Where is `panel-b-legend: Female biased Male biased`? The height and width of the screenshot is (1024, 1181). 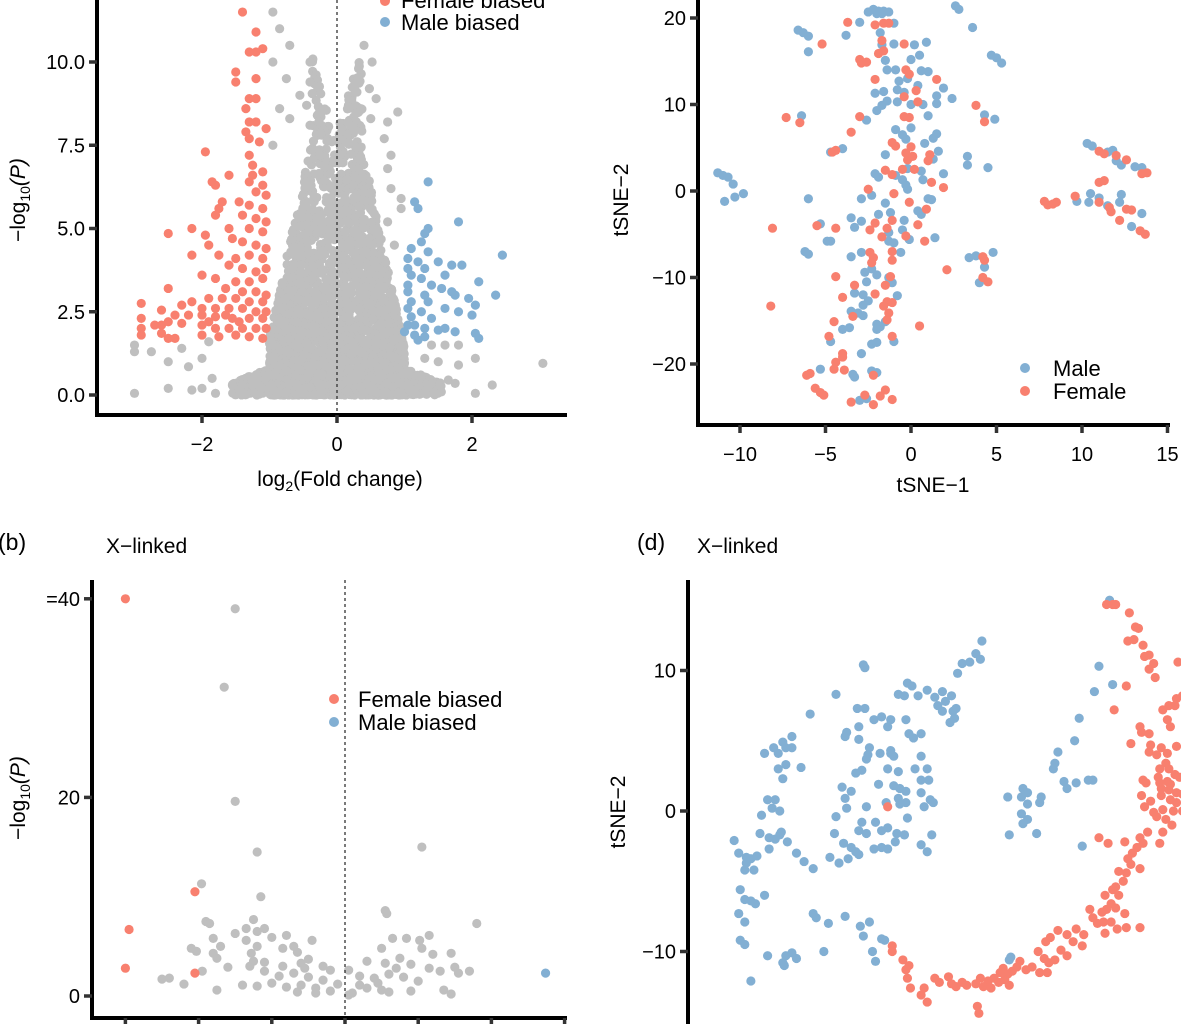 panel-b-legend: Female biased Male biased is located at coordinates (415, 711).